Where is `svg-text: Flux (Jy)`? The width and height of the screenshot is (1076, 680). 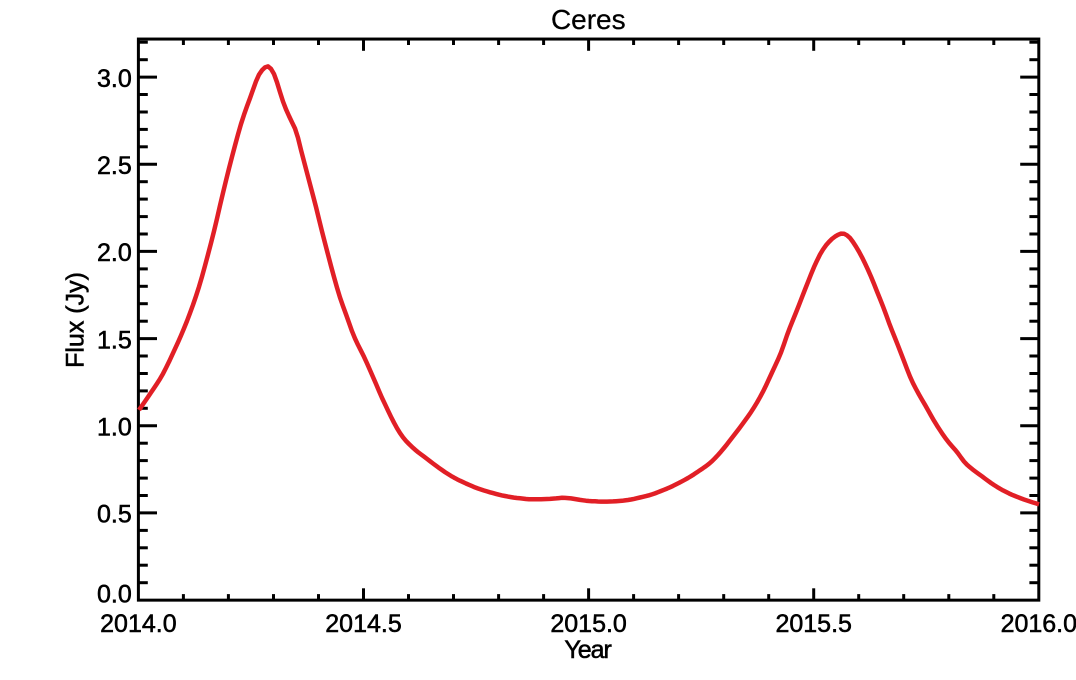 svg-text: Flux (Jy) is located at coordinates (75, 320).